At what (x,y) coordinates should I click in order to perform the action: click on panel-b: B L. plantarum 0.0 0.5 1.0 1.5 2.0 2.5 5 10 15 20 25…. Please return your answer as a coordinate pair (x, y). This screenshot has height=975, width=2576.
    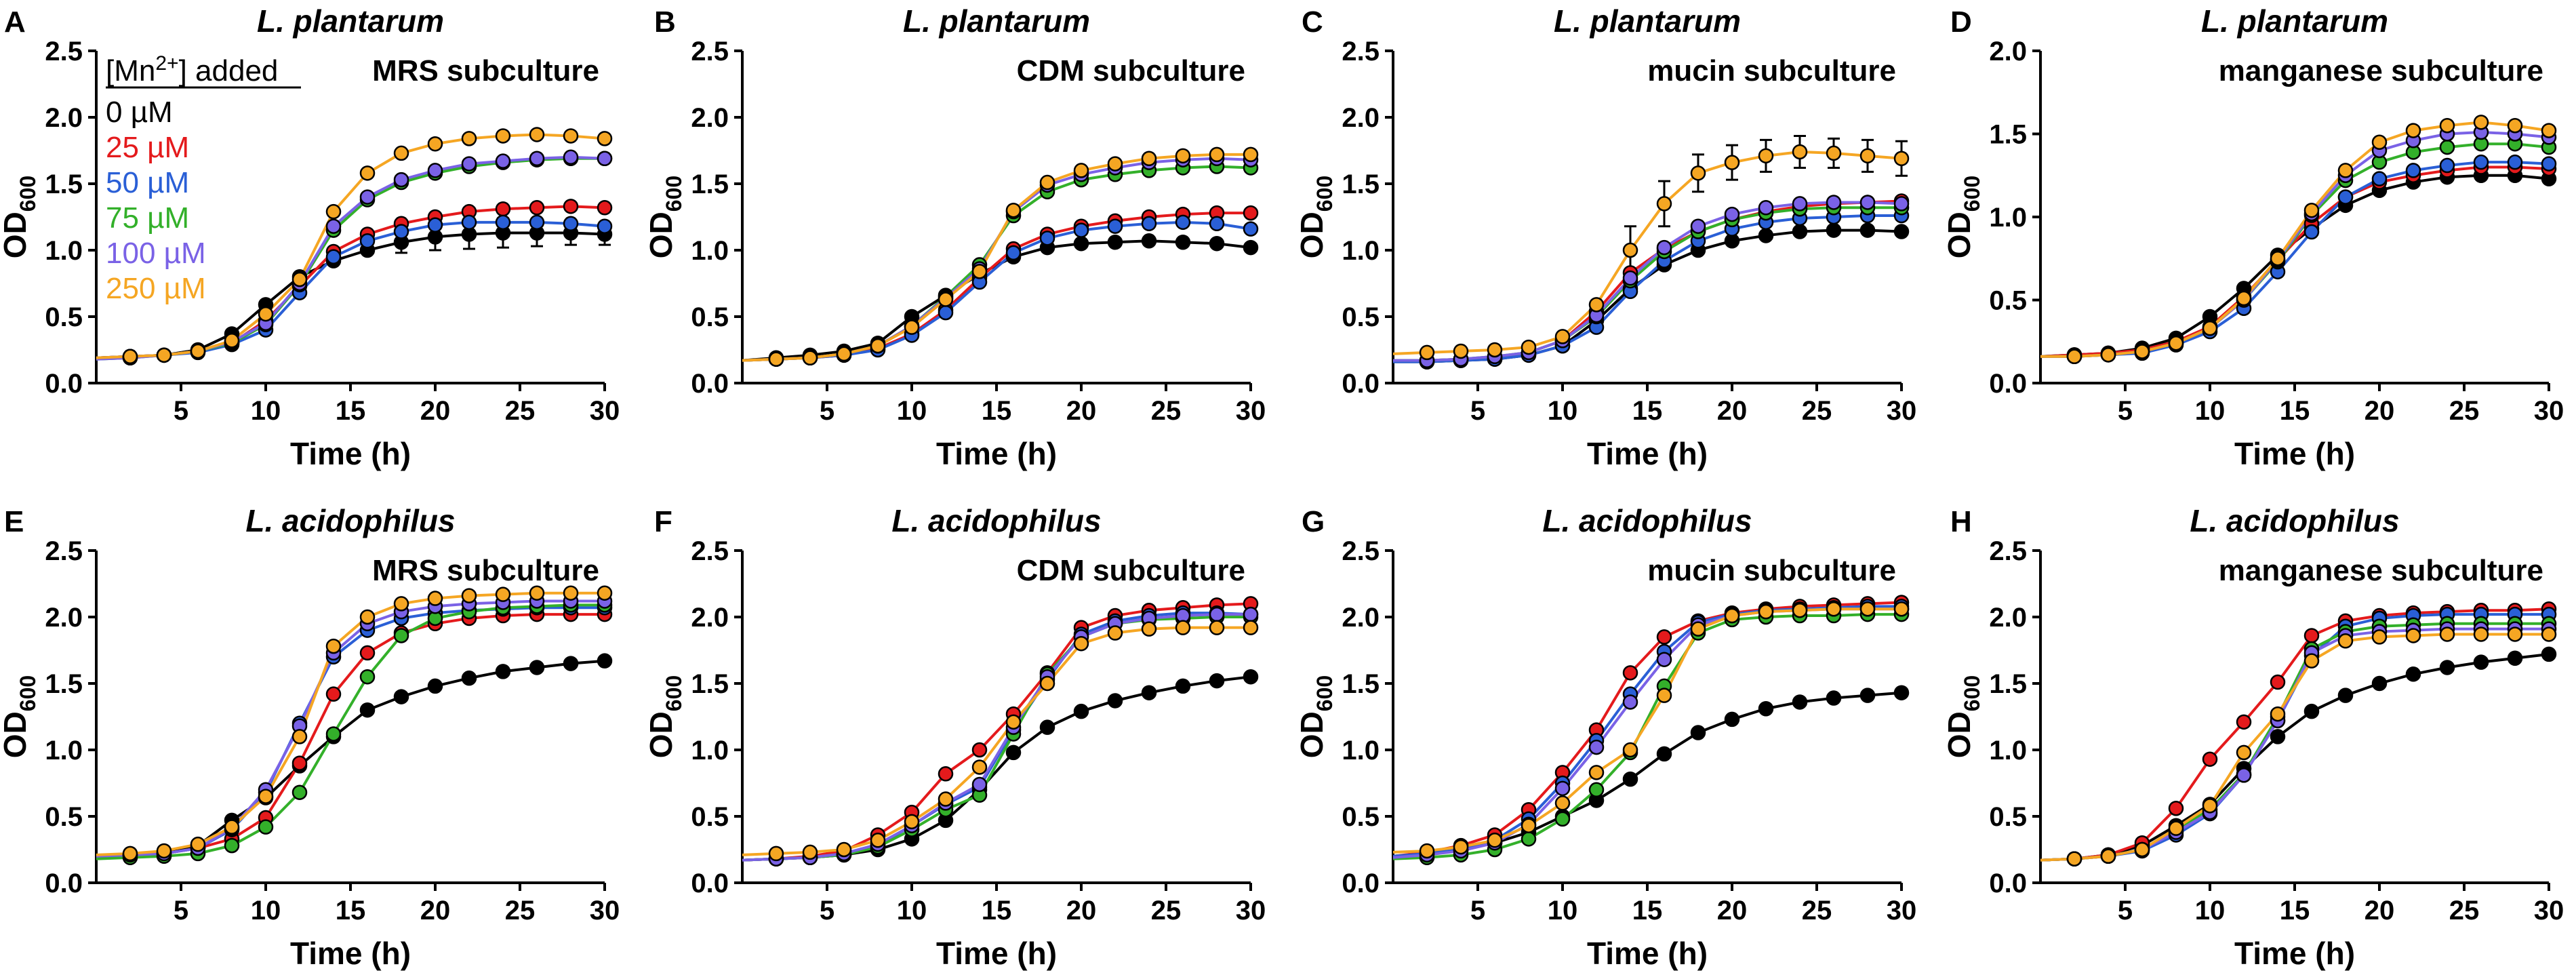
    Looking at the image, I should click on (954, 237).